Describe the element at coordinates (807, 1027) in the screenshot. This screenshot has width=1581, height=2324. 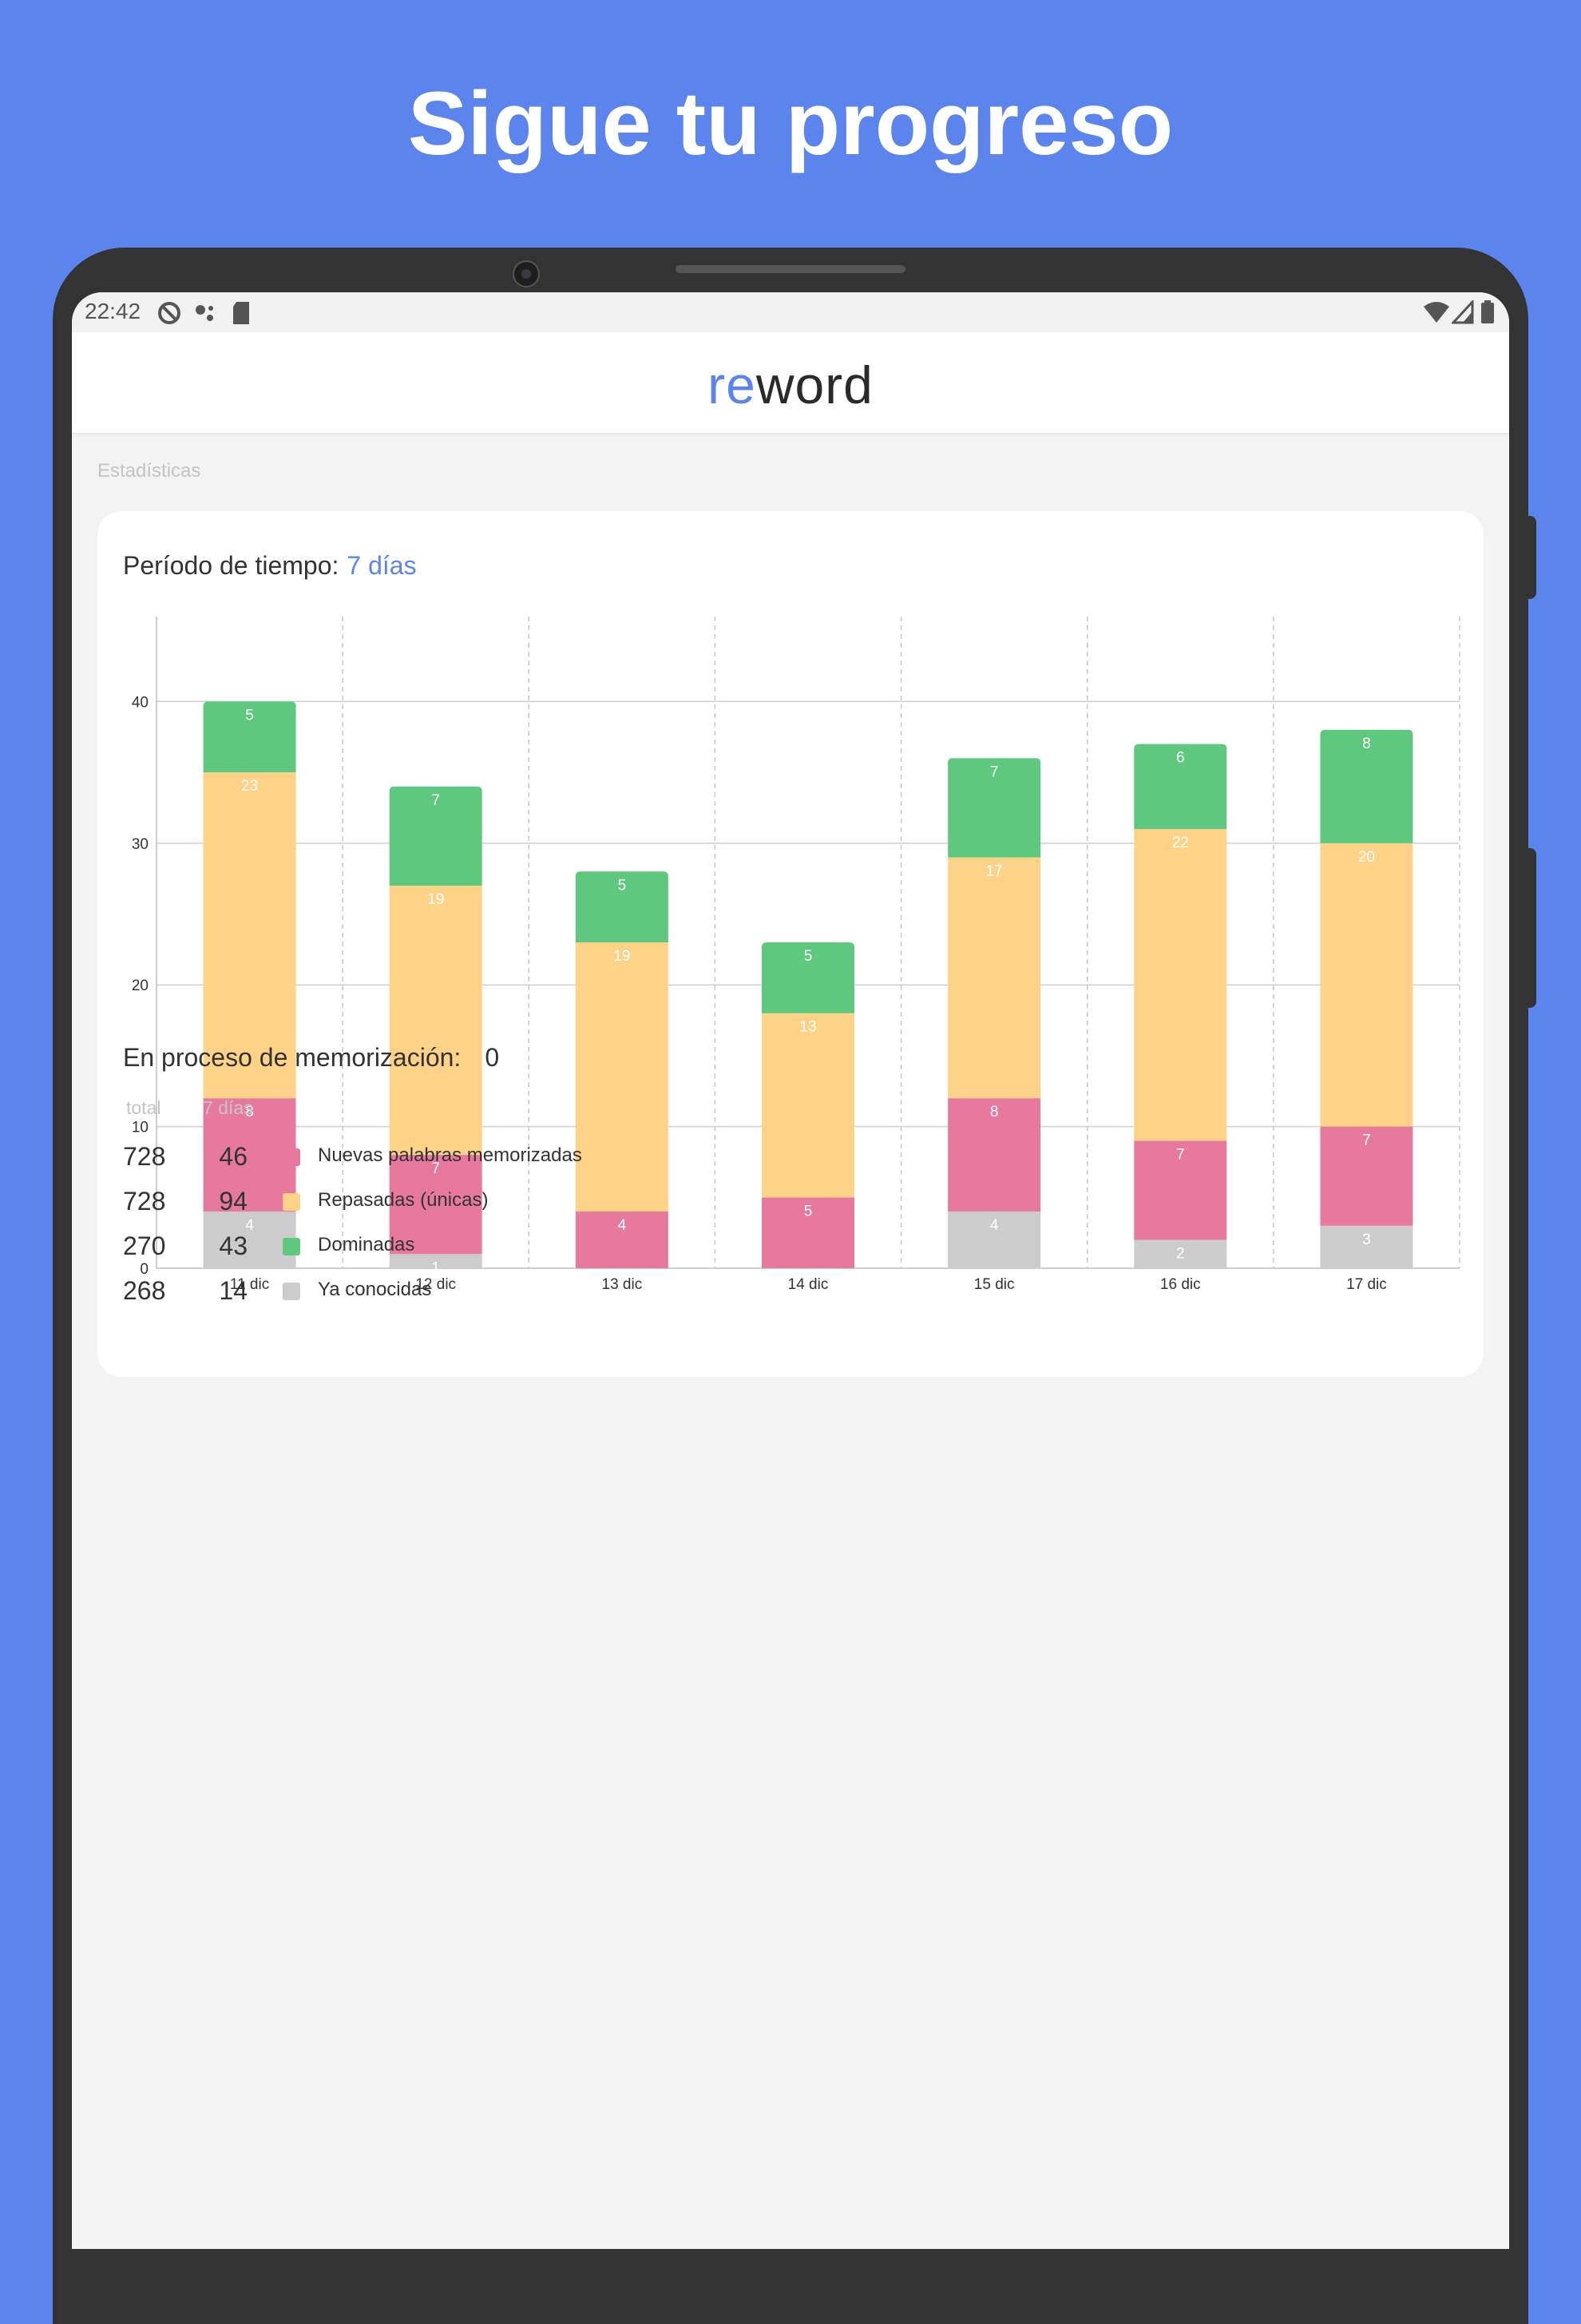
I see `bar-value-label: 13` at that location.